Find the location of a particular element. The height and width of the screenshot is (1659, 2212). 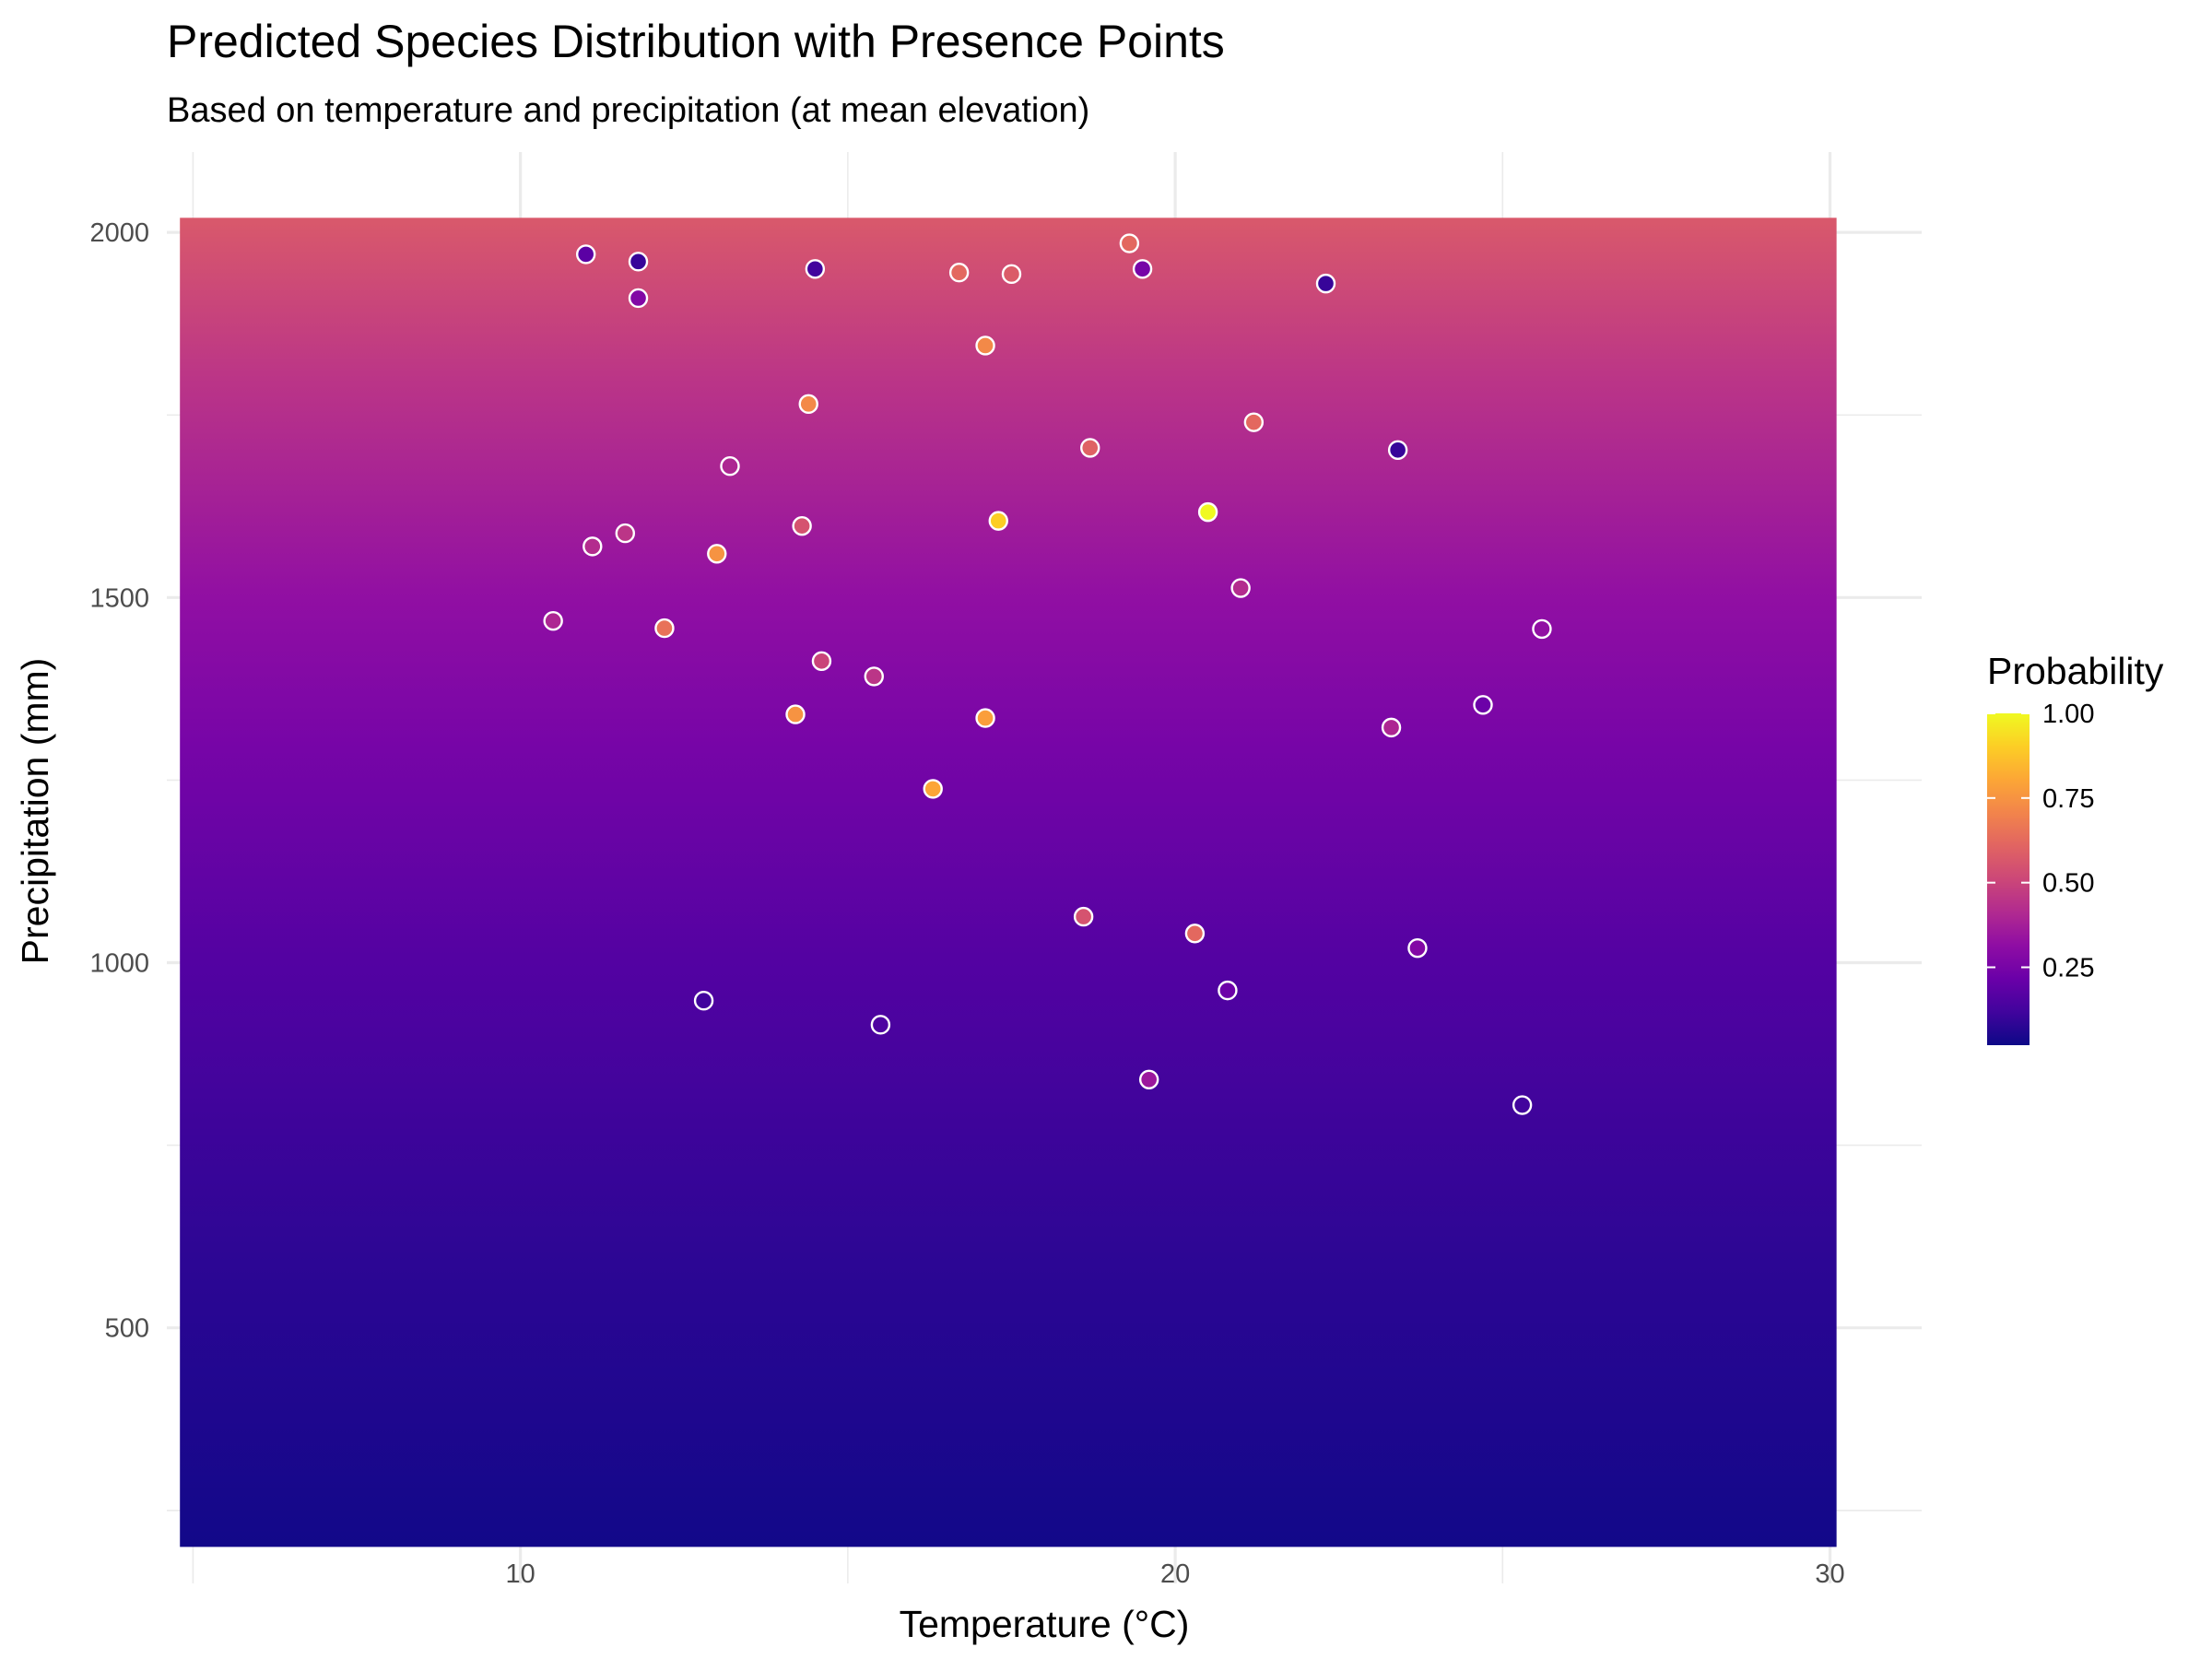

legend-tick-label: 0.75 is located at coordinates (2068, 799).